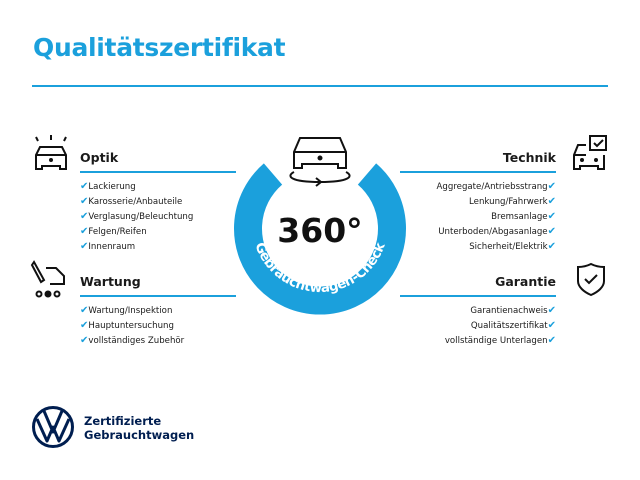 The image size is (640, 480). What do you see at coordinates (159, 47) in the screenshot?
I see `page-title: Qualitätszertifikat` at bounding box center [159, 47].